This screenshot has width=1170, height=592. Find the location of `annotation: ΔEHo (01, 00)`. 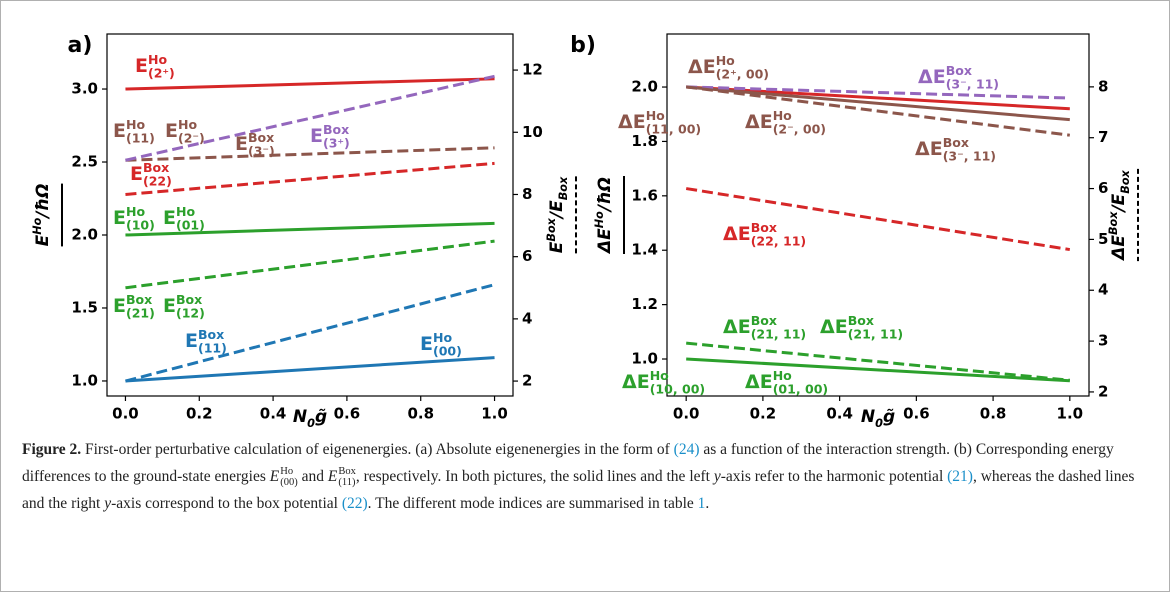

annotation: ΔEHo (01, 00) is located at coordinates (786, 382).